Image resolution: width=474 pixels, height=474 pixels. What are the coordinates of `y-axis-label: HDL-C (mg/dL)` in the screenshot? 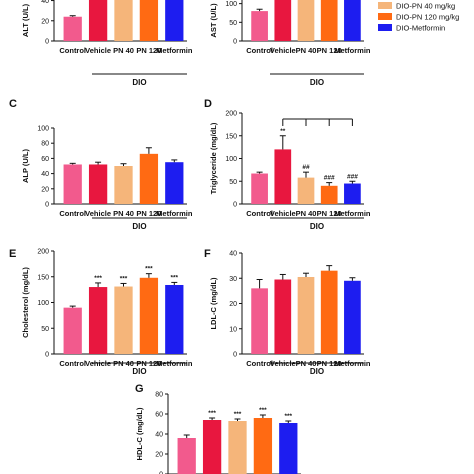 It's located at (139, 433).